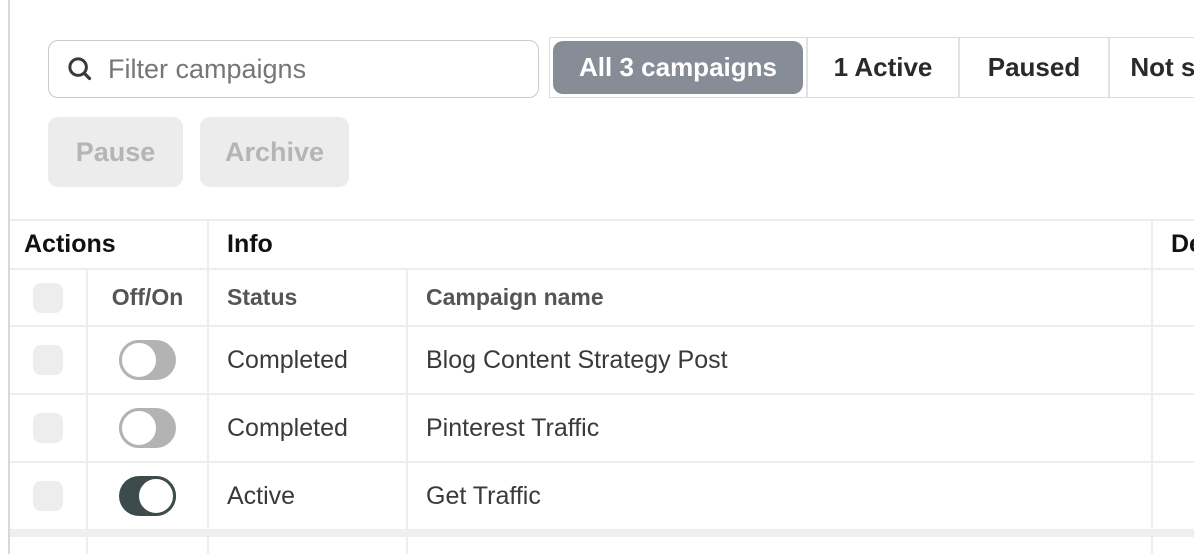 The width and height of the screenshot is (1194, 554). I want to click on column-header-delivery-spacer, so click(1173, 297).